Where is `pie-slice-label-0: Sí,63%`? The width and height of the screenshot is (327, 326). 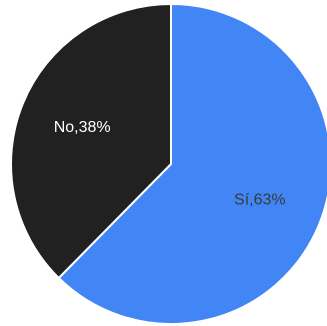 pie-slice-label-0: Sí,63% is located at coordinates (260, 200).